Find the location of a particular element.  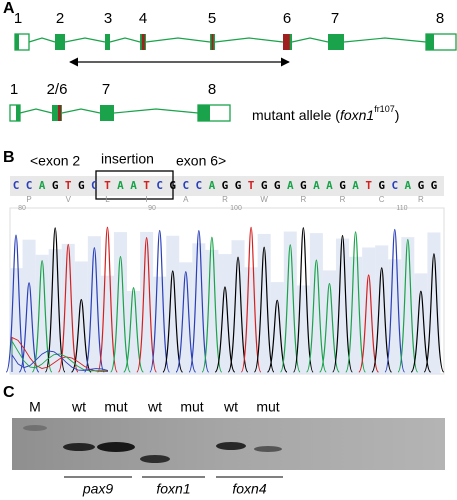

amino-acid: C is located at coordinates (382, 199).